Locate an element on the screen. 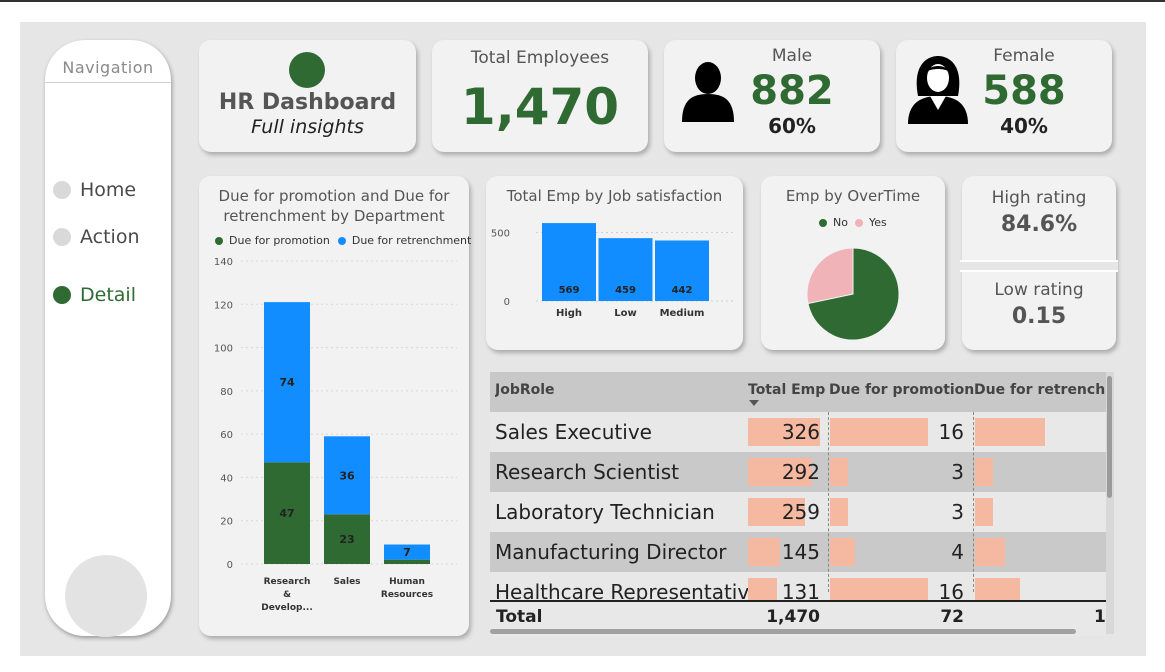 This screenshot has width=1165, height=672. male-card: Male 882 60% is located at coordinates (772, 96).